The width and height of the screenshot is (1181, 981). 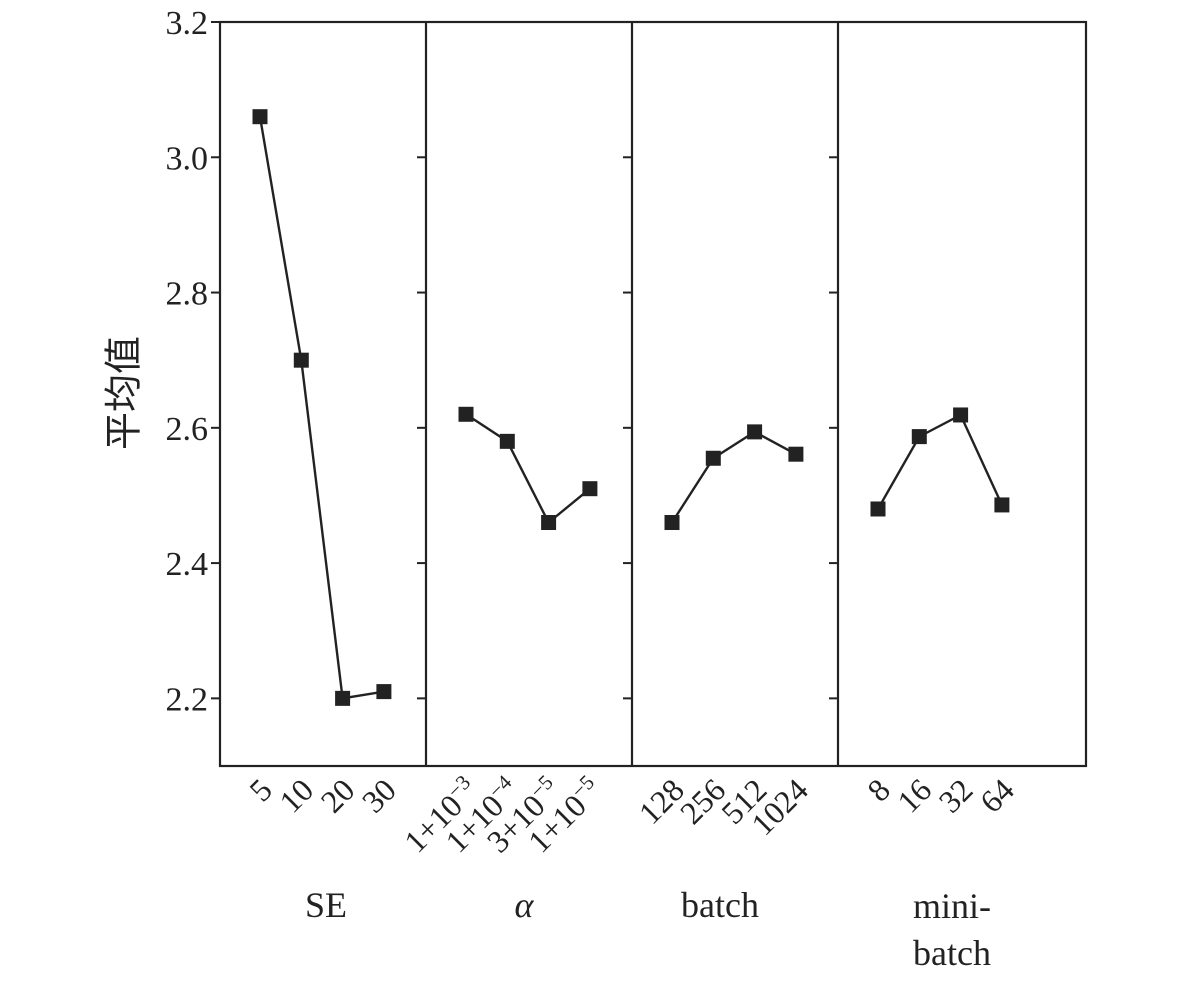 I want to click on y-tick-label: 2.4, so click(x=187, y=564).